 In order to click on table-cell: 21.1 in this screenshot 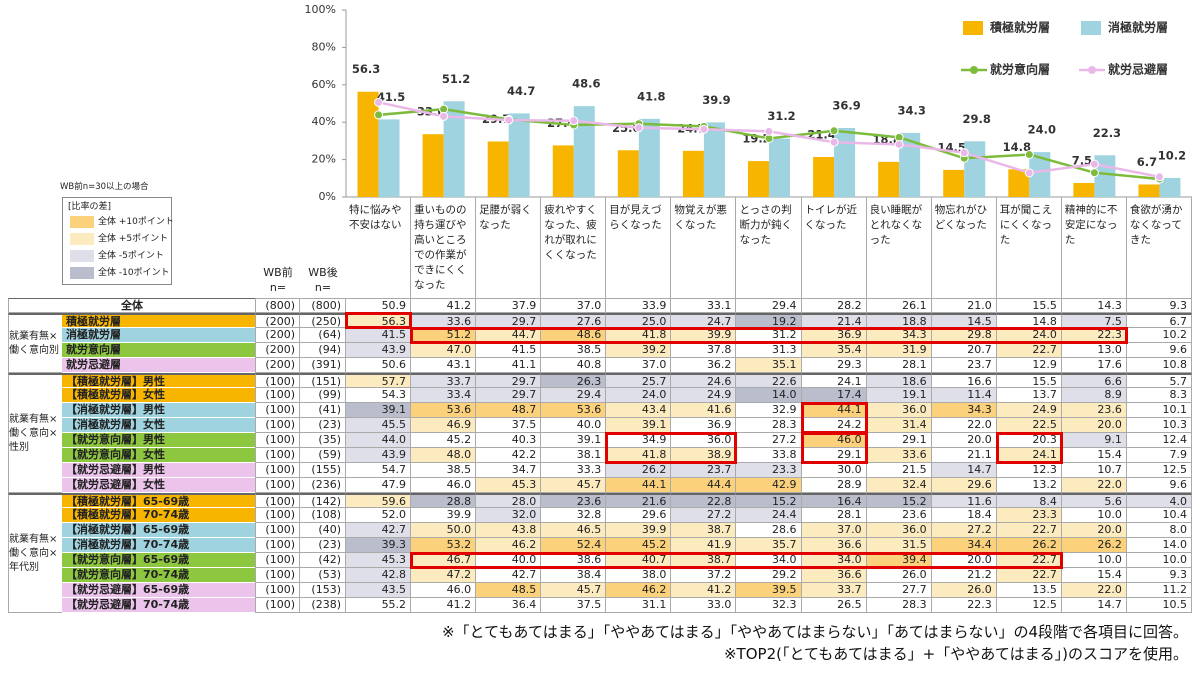, I will do `click(964, 455)`.